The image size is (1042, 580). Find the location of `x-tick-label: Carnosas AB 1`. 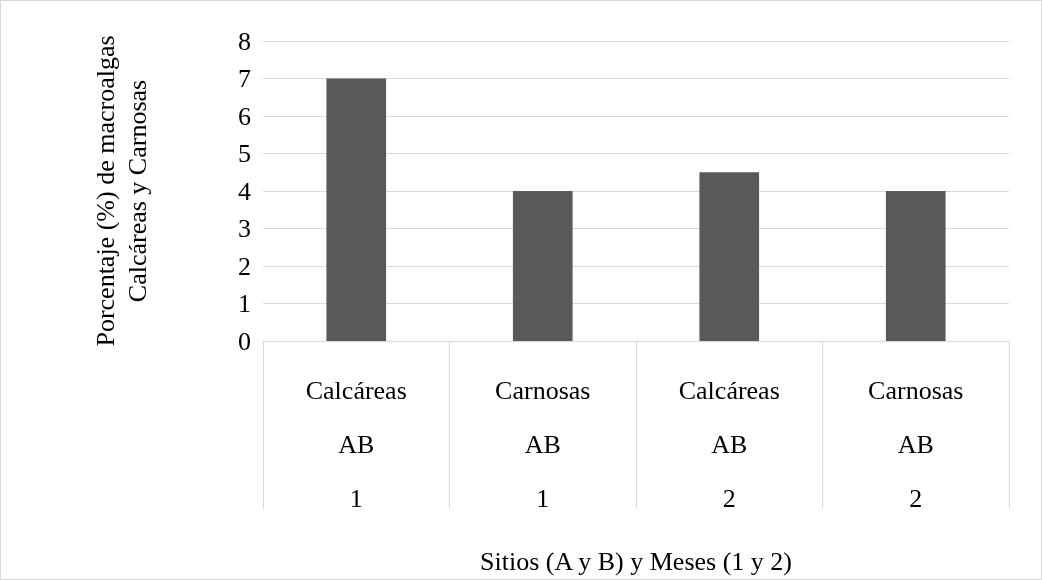

x-tick-label: Carnosas AB 1 is located at coordinates (543, 444).